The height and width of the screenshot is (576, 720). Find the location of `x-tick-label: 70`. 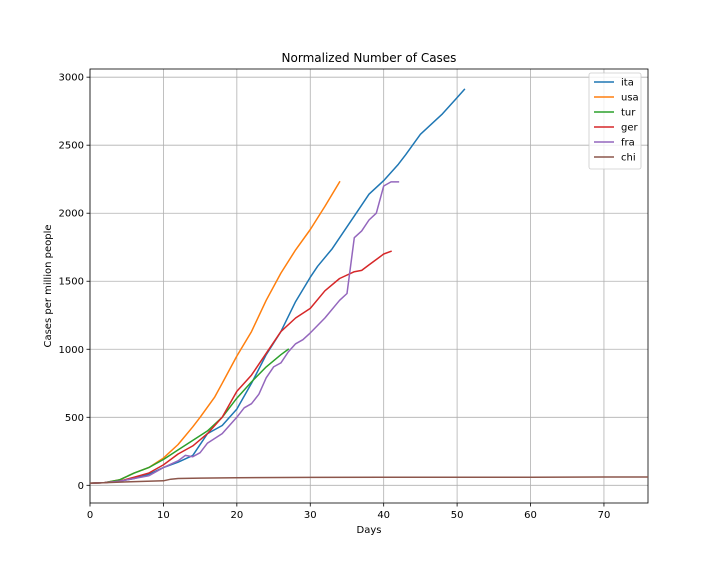

x-tick-label: 70 is located at coordinates (604, 515).